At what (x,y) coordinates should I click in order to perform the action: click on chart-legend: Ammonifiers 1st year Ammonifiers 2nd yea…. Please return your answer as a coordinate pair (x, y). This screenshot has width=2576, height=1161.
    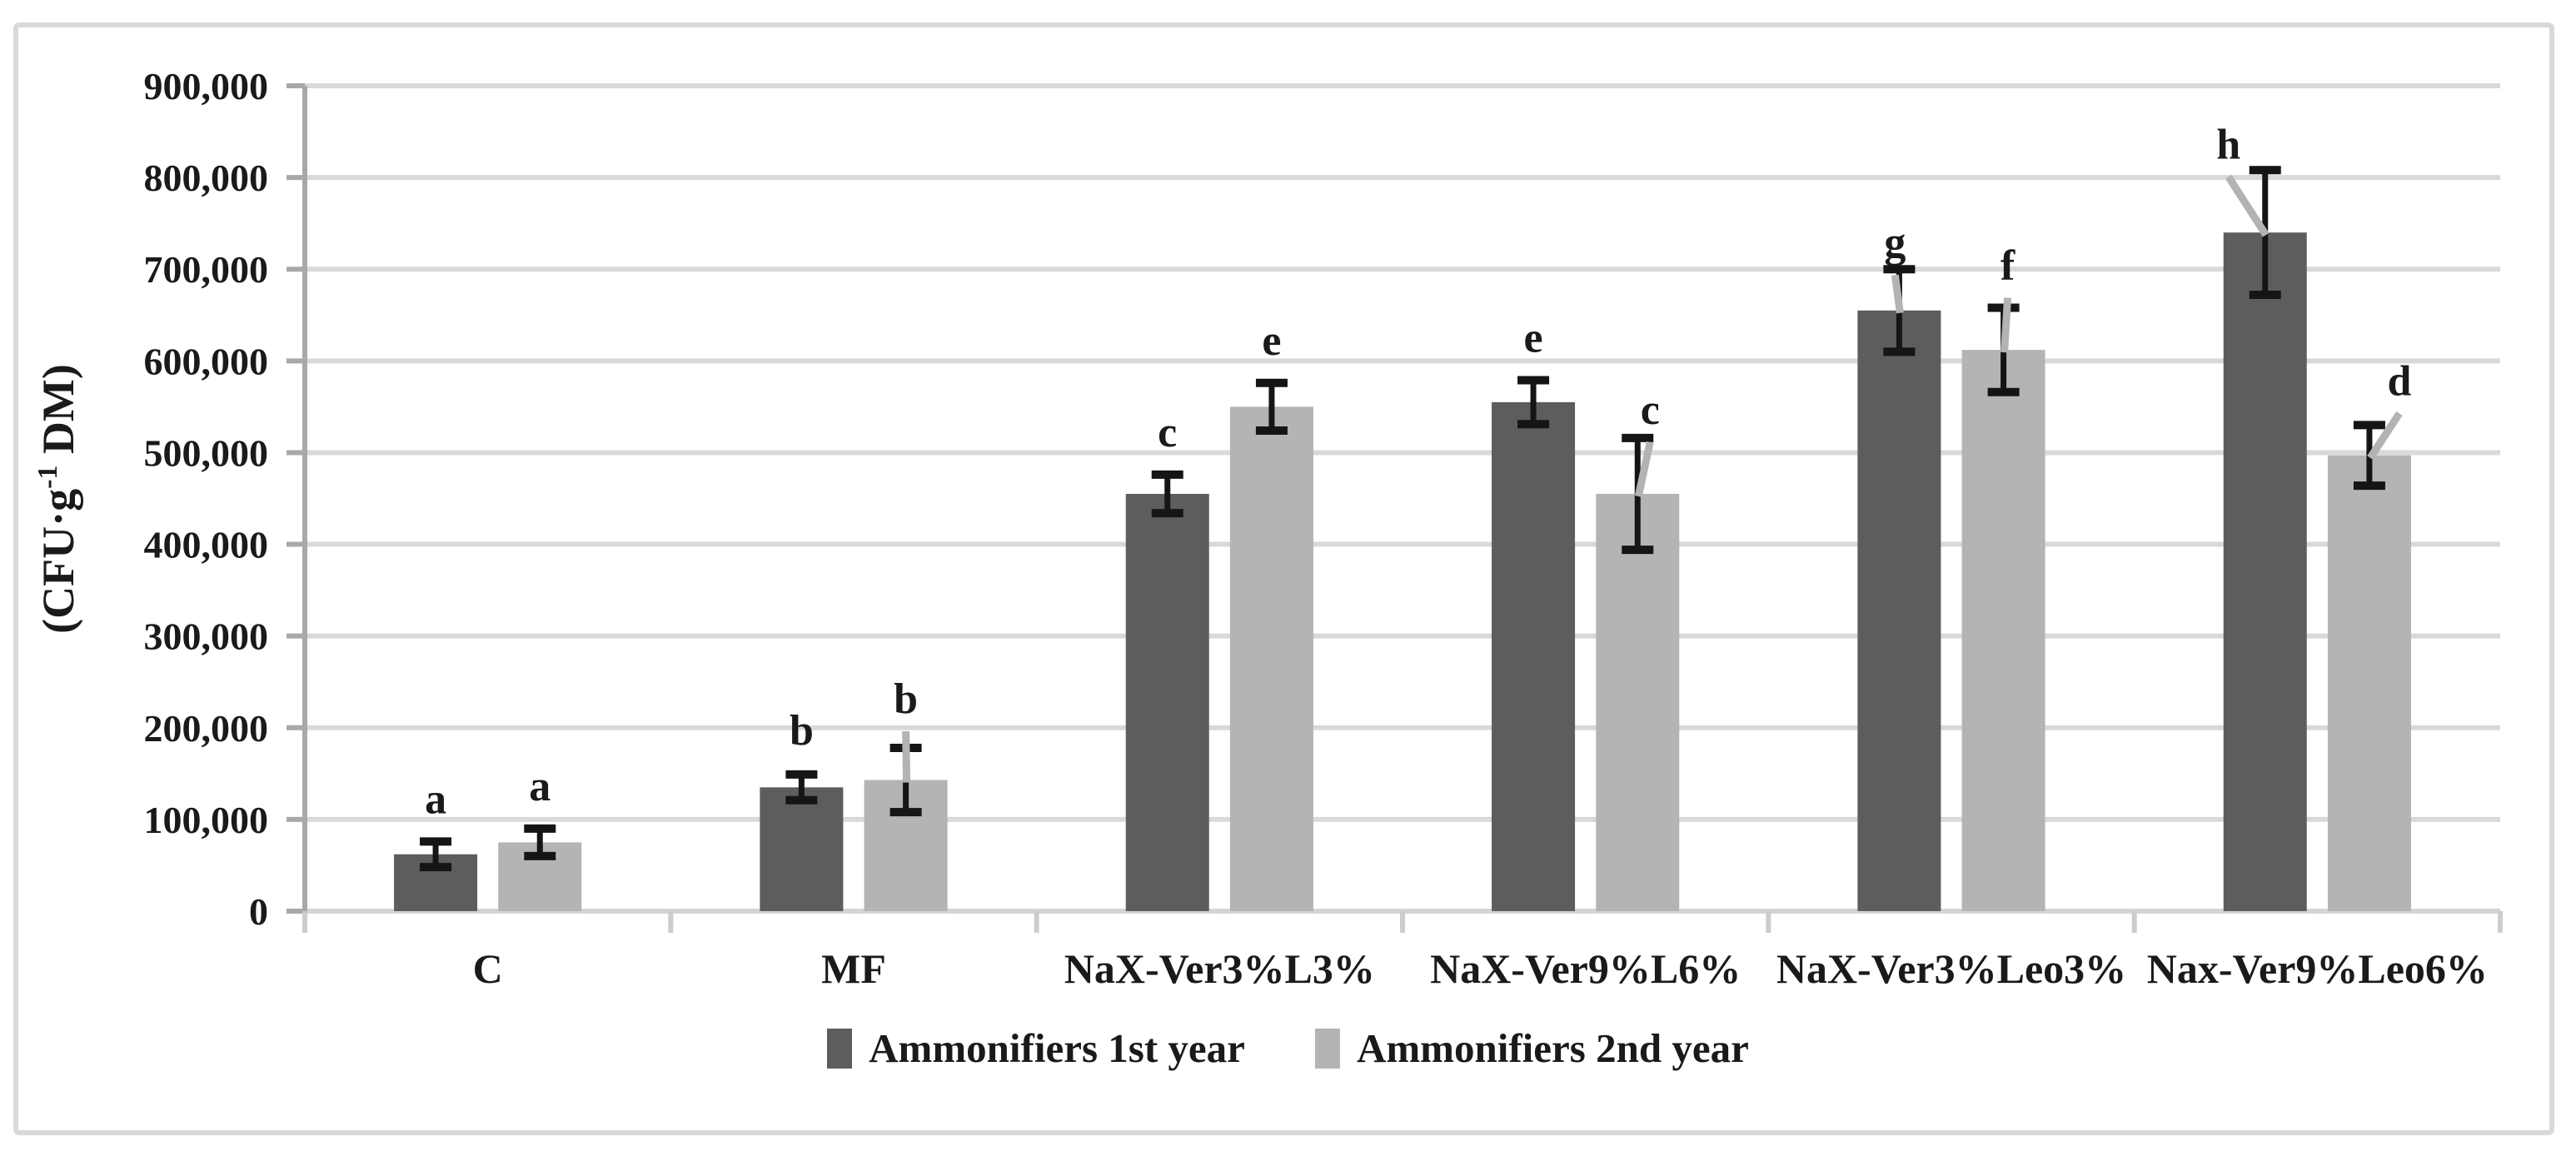
    Looking at the image, I should click on (1288, 1048).